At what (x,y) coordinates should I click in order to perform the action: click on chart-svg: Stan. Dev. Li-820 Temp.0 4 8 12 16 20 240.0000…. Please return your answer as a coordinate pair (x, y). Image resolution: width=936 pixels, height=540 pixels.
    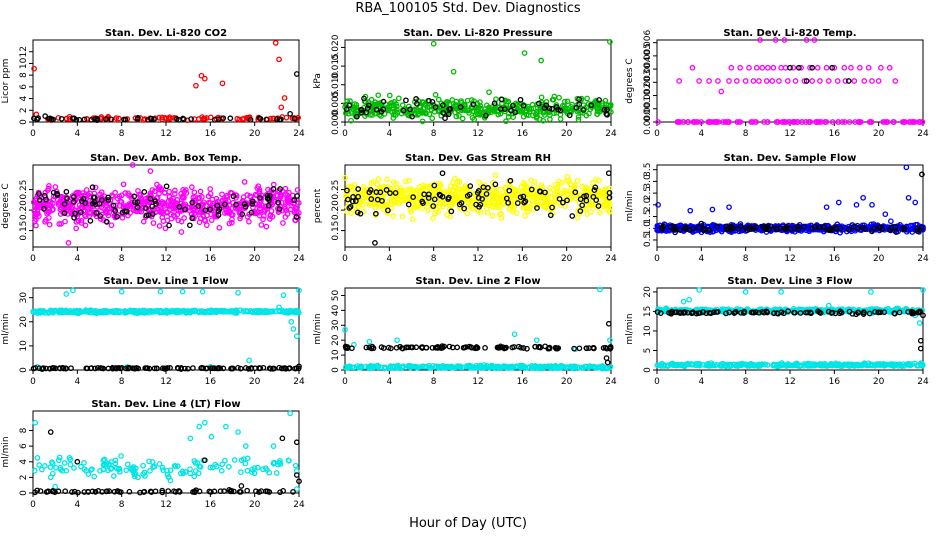
    Looking at the image, I should click on (777, 83).